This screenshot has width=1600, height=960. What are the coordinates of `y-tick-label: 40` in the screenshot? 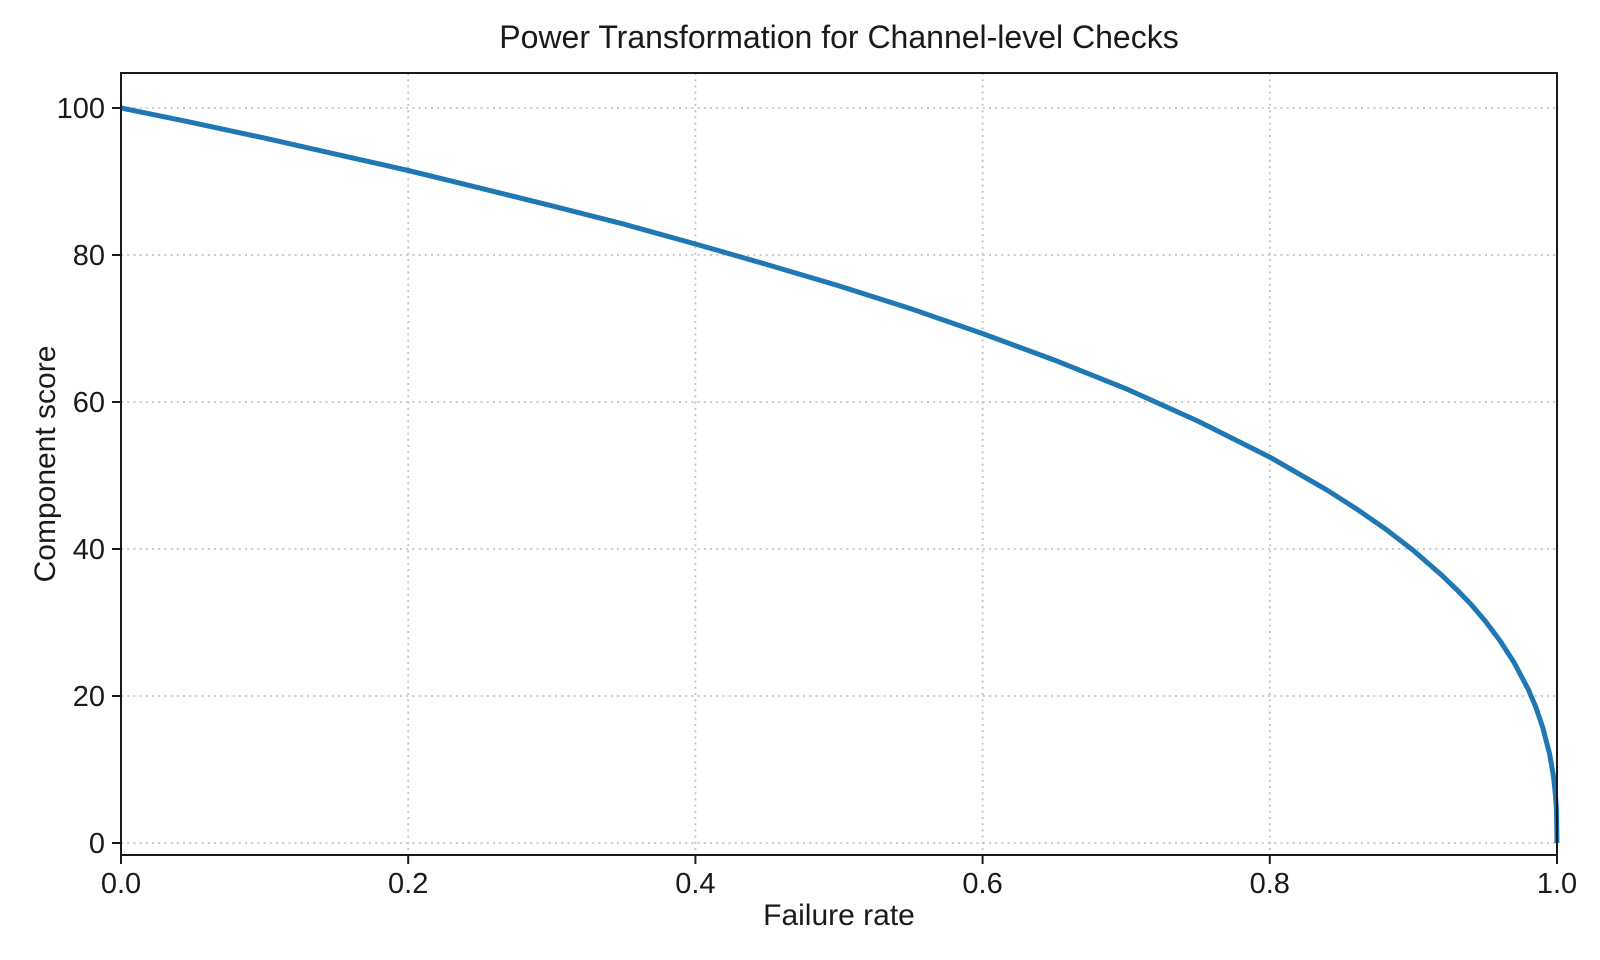 It's located at (89, 550).